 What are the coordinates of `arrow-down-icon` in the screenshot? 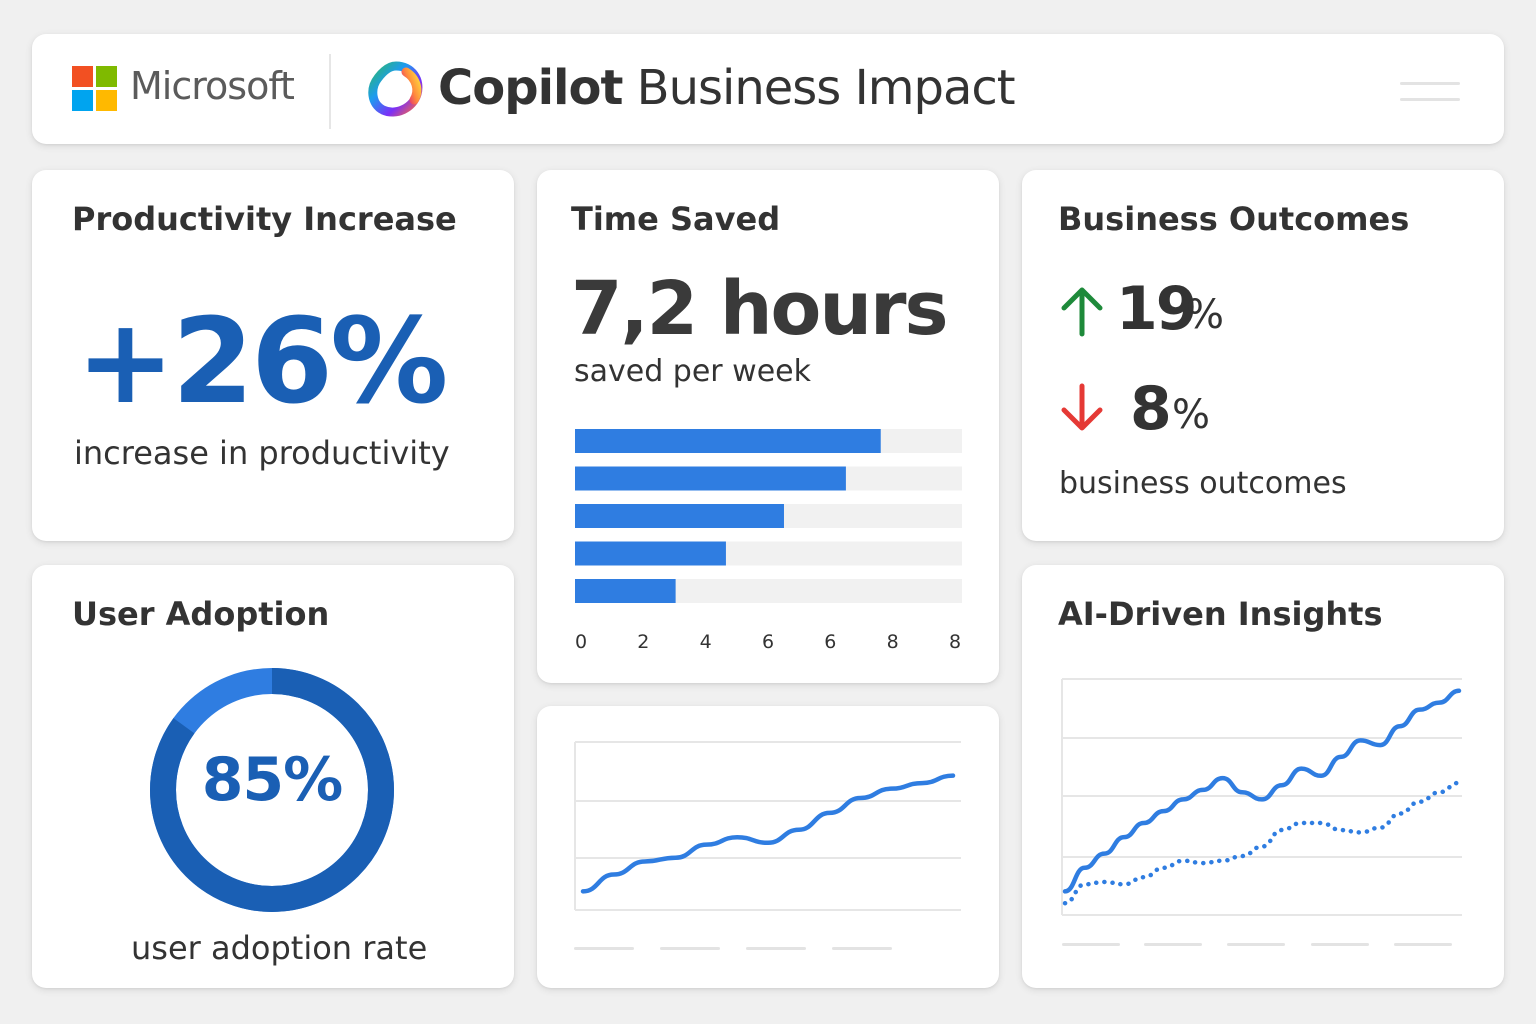 It's located at (1082, 407).